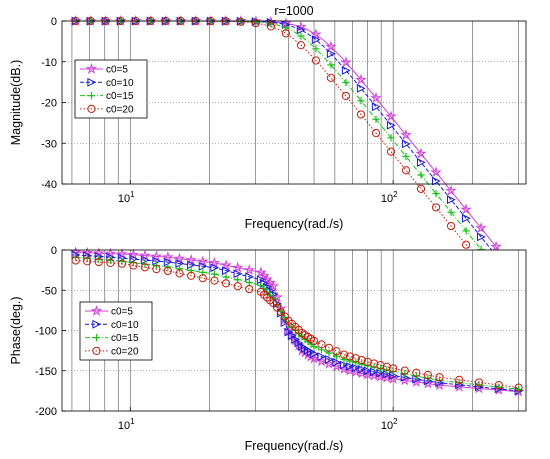 This screenshot has height=459, width=550. I want to click on y-tick-label: -30, so click(49, 144).